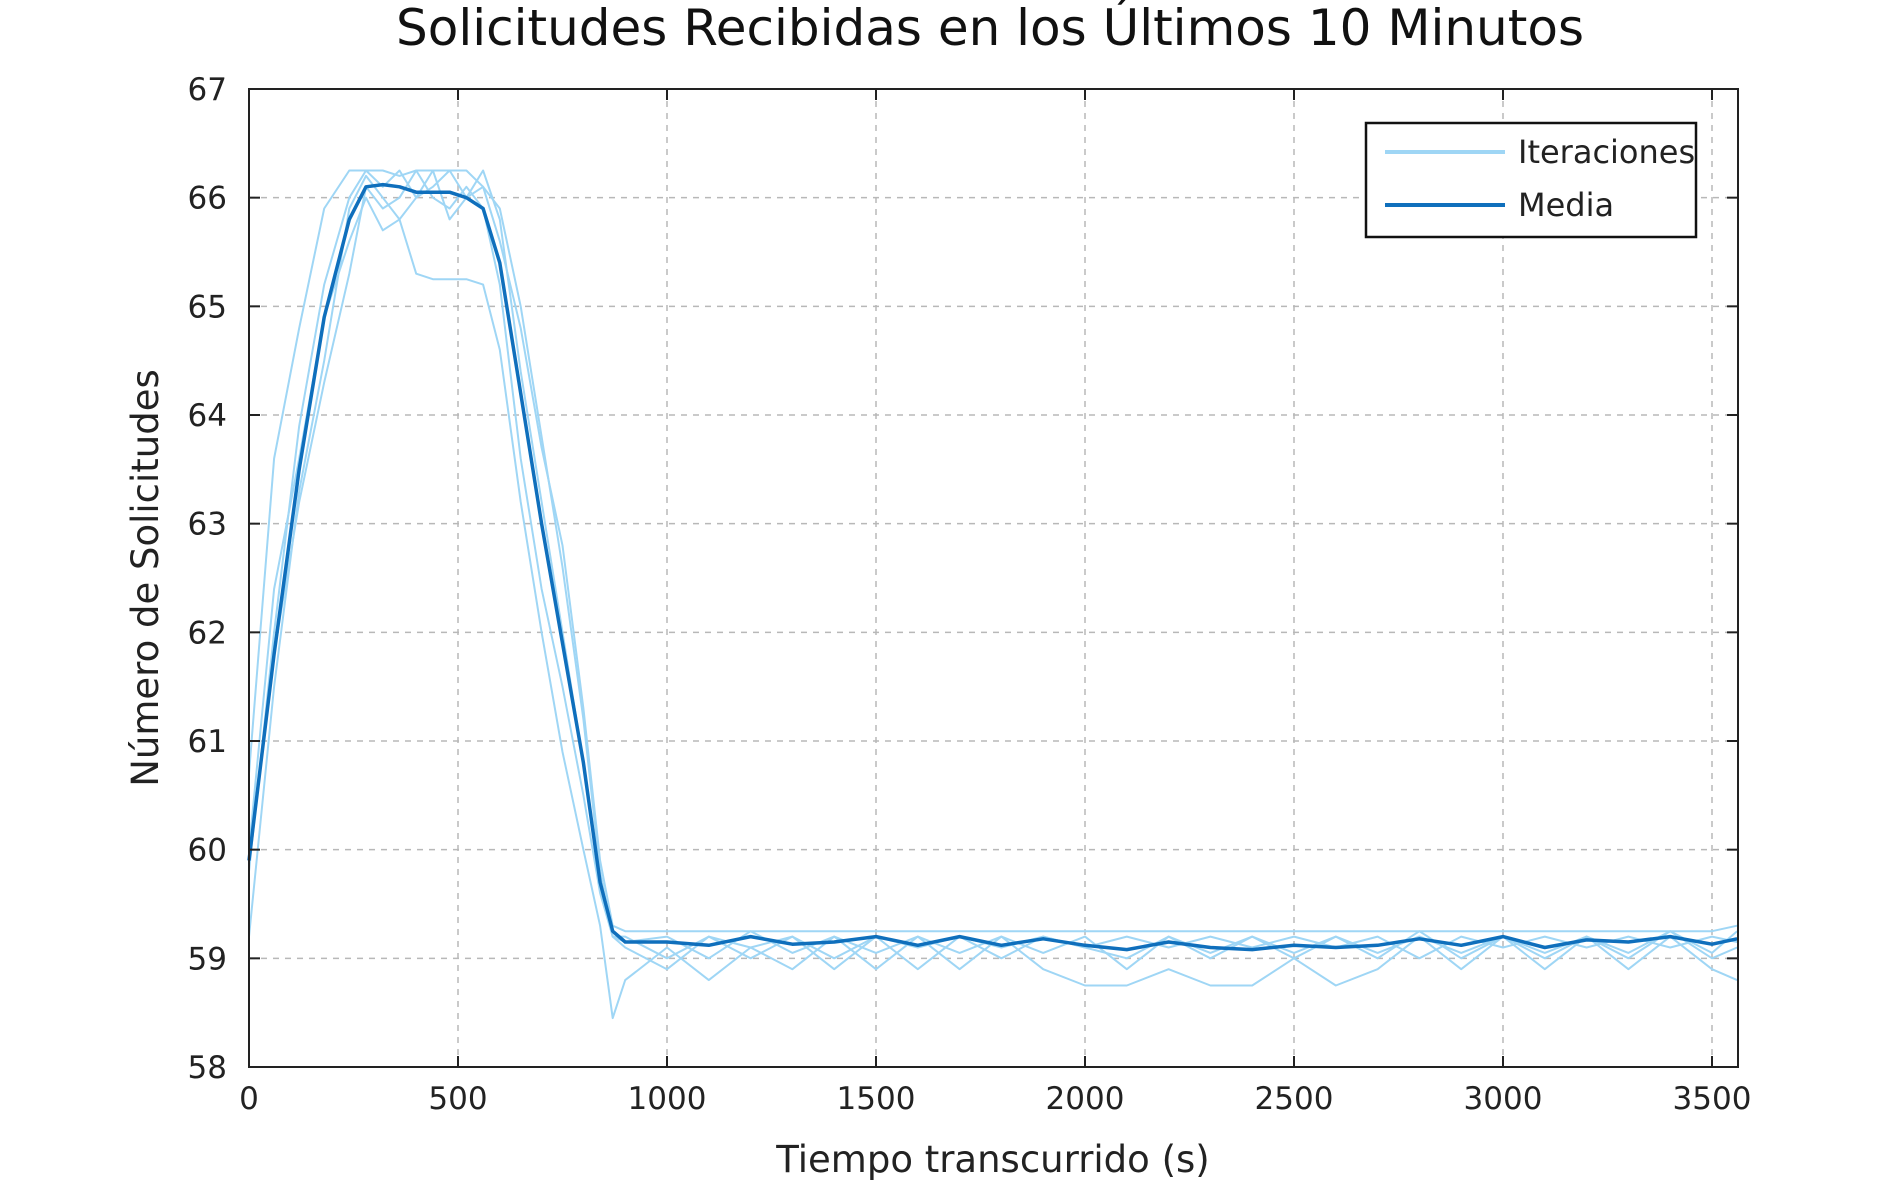  I want to click on x-tick-label: 1000, so click(667, 1099).